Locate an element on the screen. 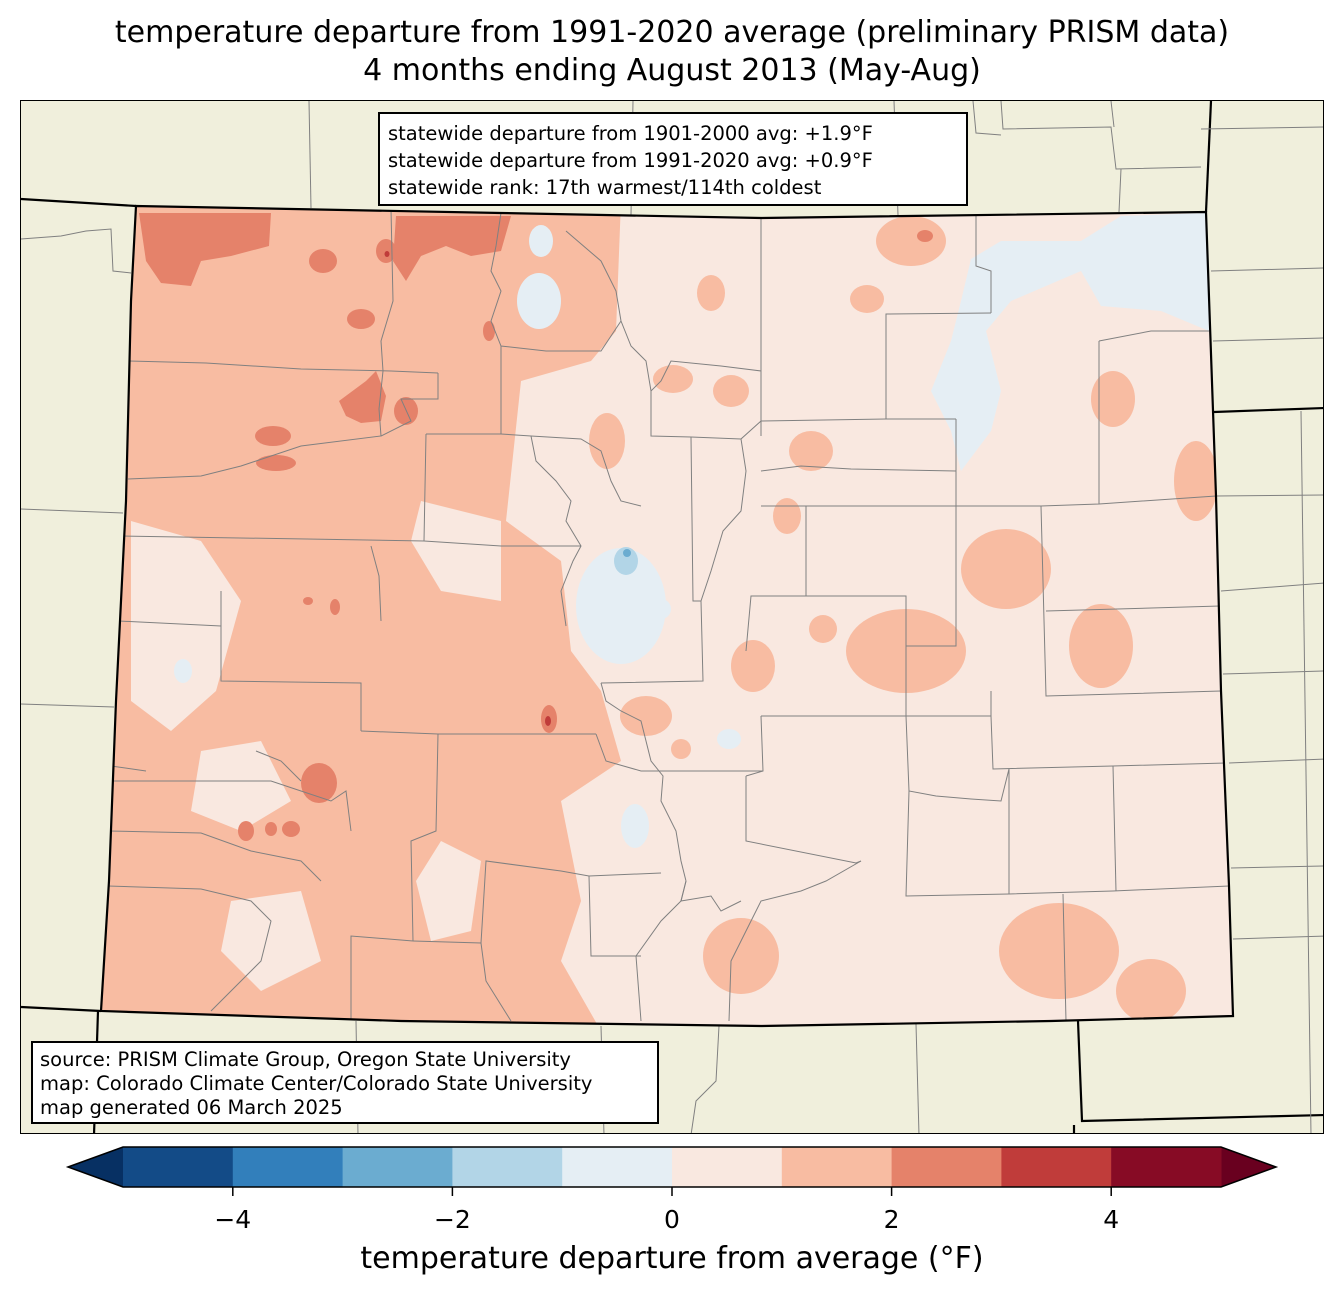 This screenshot has width=1344, height=1299. colorbar-tick-label: 0 is located at coordinates (672, 1219).